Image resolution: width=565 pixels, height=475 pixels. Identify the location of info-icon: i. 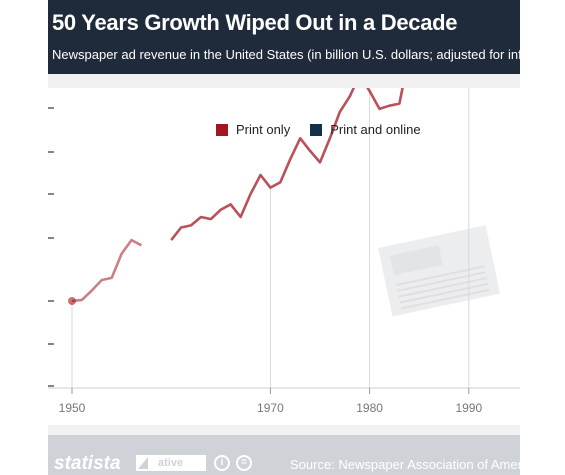
(222, 463).